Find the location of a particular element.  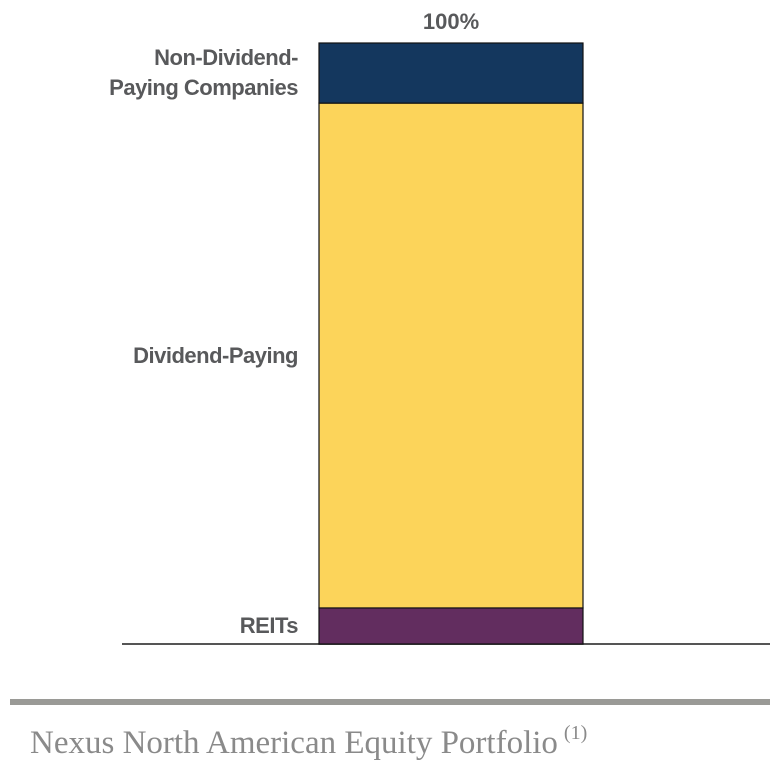

footer-note: (1) is located at coordinates (575, 733).